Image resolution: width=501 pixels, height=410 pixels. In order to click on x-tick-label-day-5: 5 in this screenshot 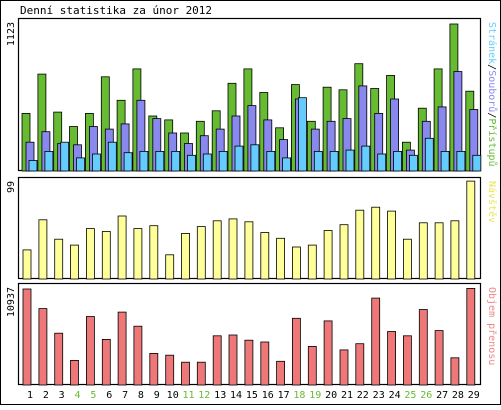, I will do `click(93, 395)`.